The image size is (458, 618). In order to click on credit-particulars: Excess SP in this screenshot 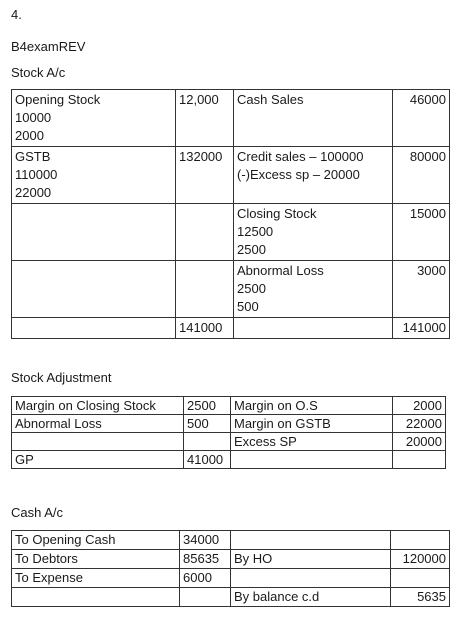, I will do `click(311, 441)`.